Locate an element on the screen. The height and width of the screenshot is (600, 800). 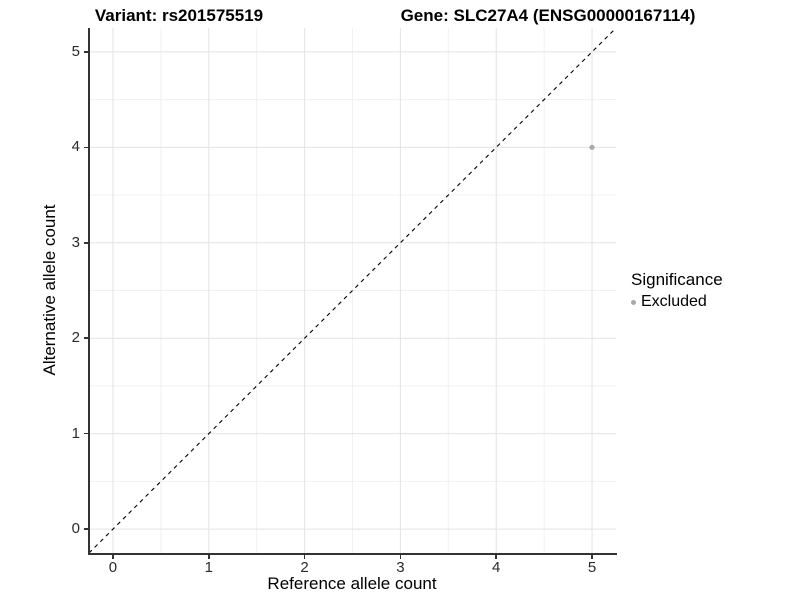
legend-title: Significance is located at coordinates (677, 279).